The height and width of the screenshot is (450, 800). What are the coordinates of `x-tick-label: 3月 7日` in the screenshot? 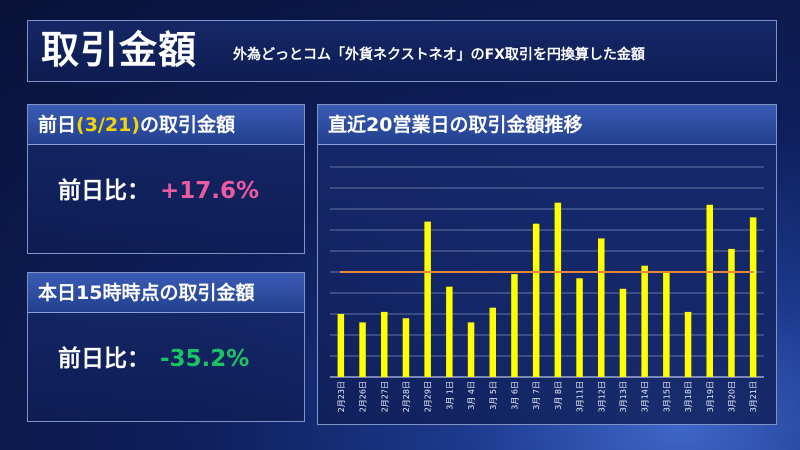 It's located at (536, 395).